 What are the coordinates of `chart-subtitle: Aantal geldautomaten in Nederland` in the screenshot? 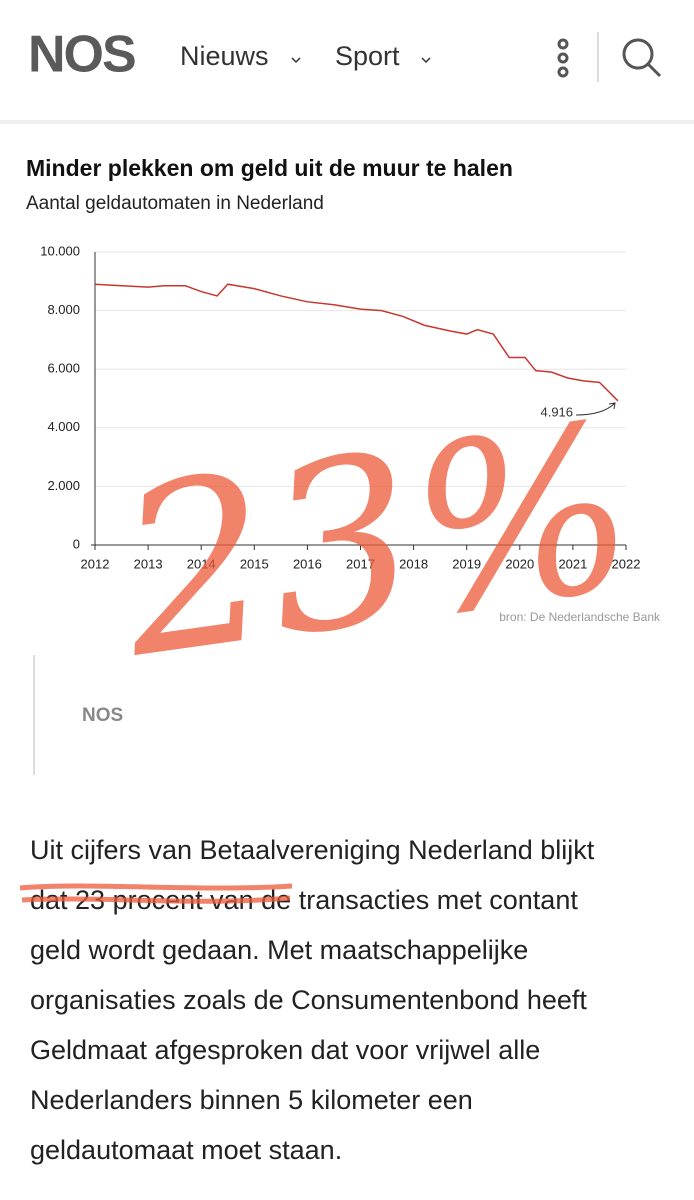 It's located at (175, 203).